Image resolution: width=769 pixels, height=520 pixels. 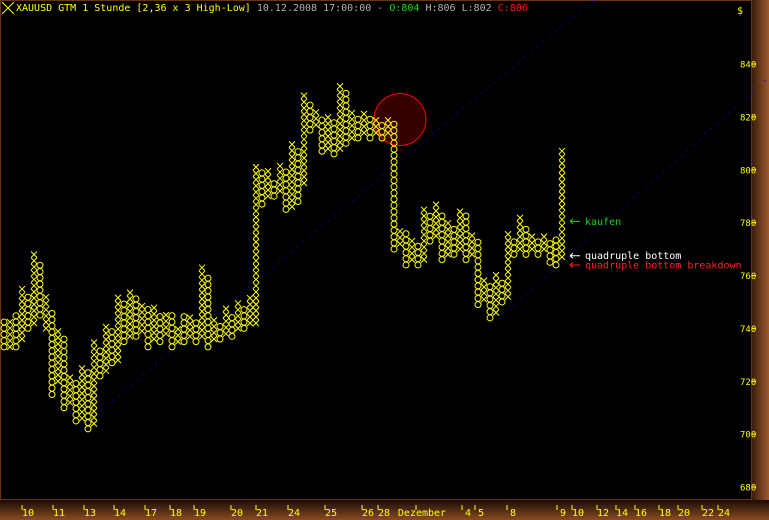 I want to click on annotation: quadruple bottom breakdown, so click(x=655, y=265).